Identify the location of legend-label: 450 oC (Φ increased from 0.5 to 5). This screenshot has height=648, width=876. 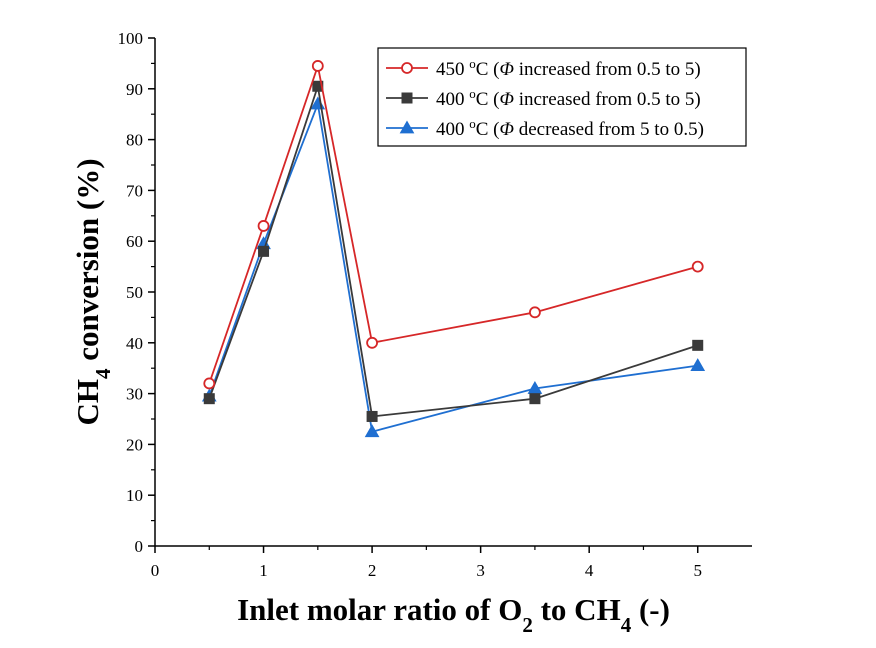
(568, 68).